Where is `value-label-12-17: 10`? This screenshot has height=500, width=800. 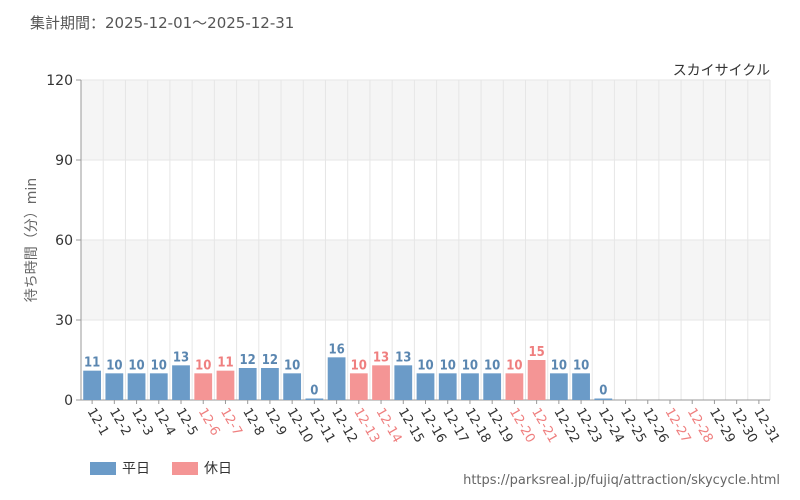
value-label-12-17: 10 is located at coordinates (448, 365).